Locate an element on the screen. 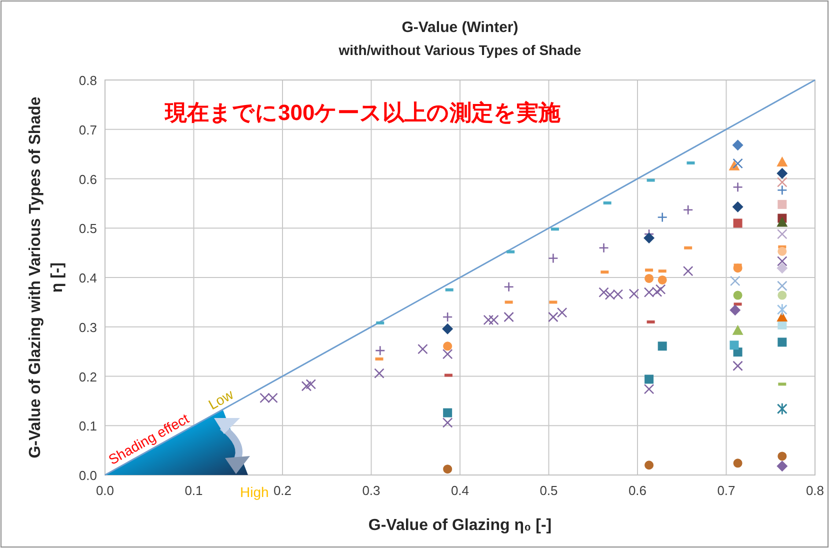 The height and width of the screenshot is (548, 829). chart-title: G-Value (Winter) is located at coordinates (460, 27).